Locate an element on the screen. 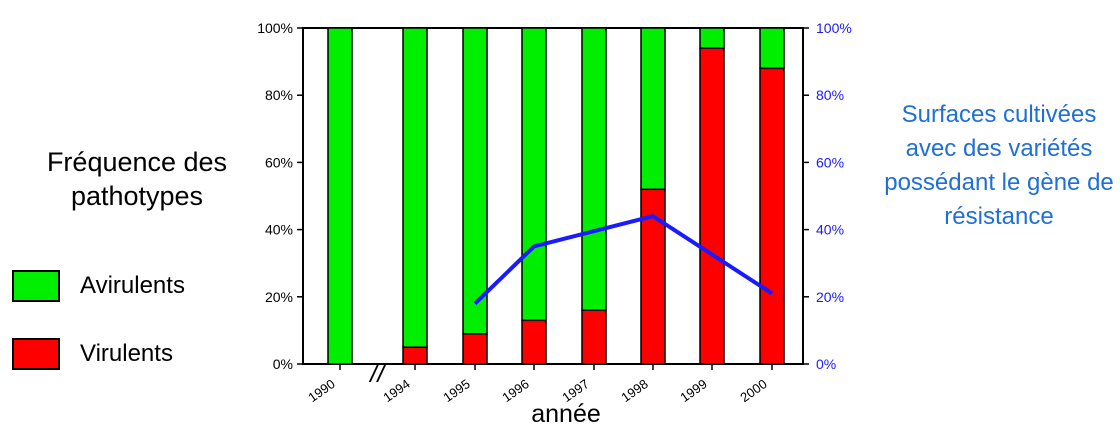 The height and width of the screenshot is (436, 1120). legend-label-virulents: Virulents is located at coordinates (126, 353).